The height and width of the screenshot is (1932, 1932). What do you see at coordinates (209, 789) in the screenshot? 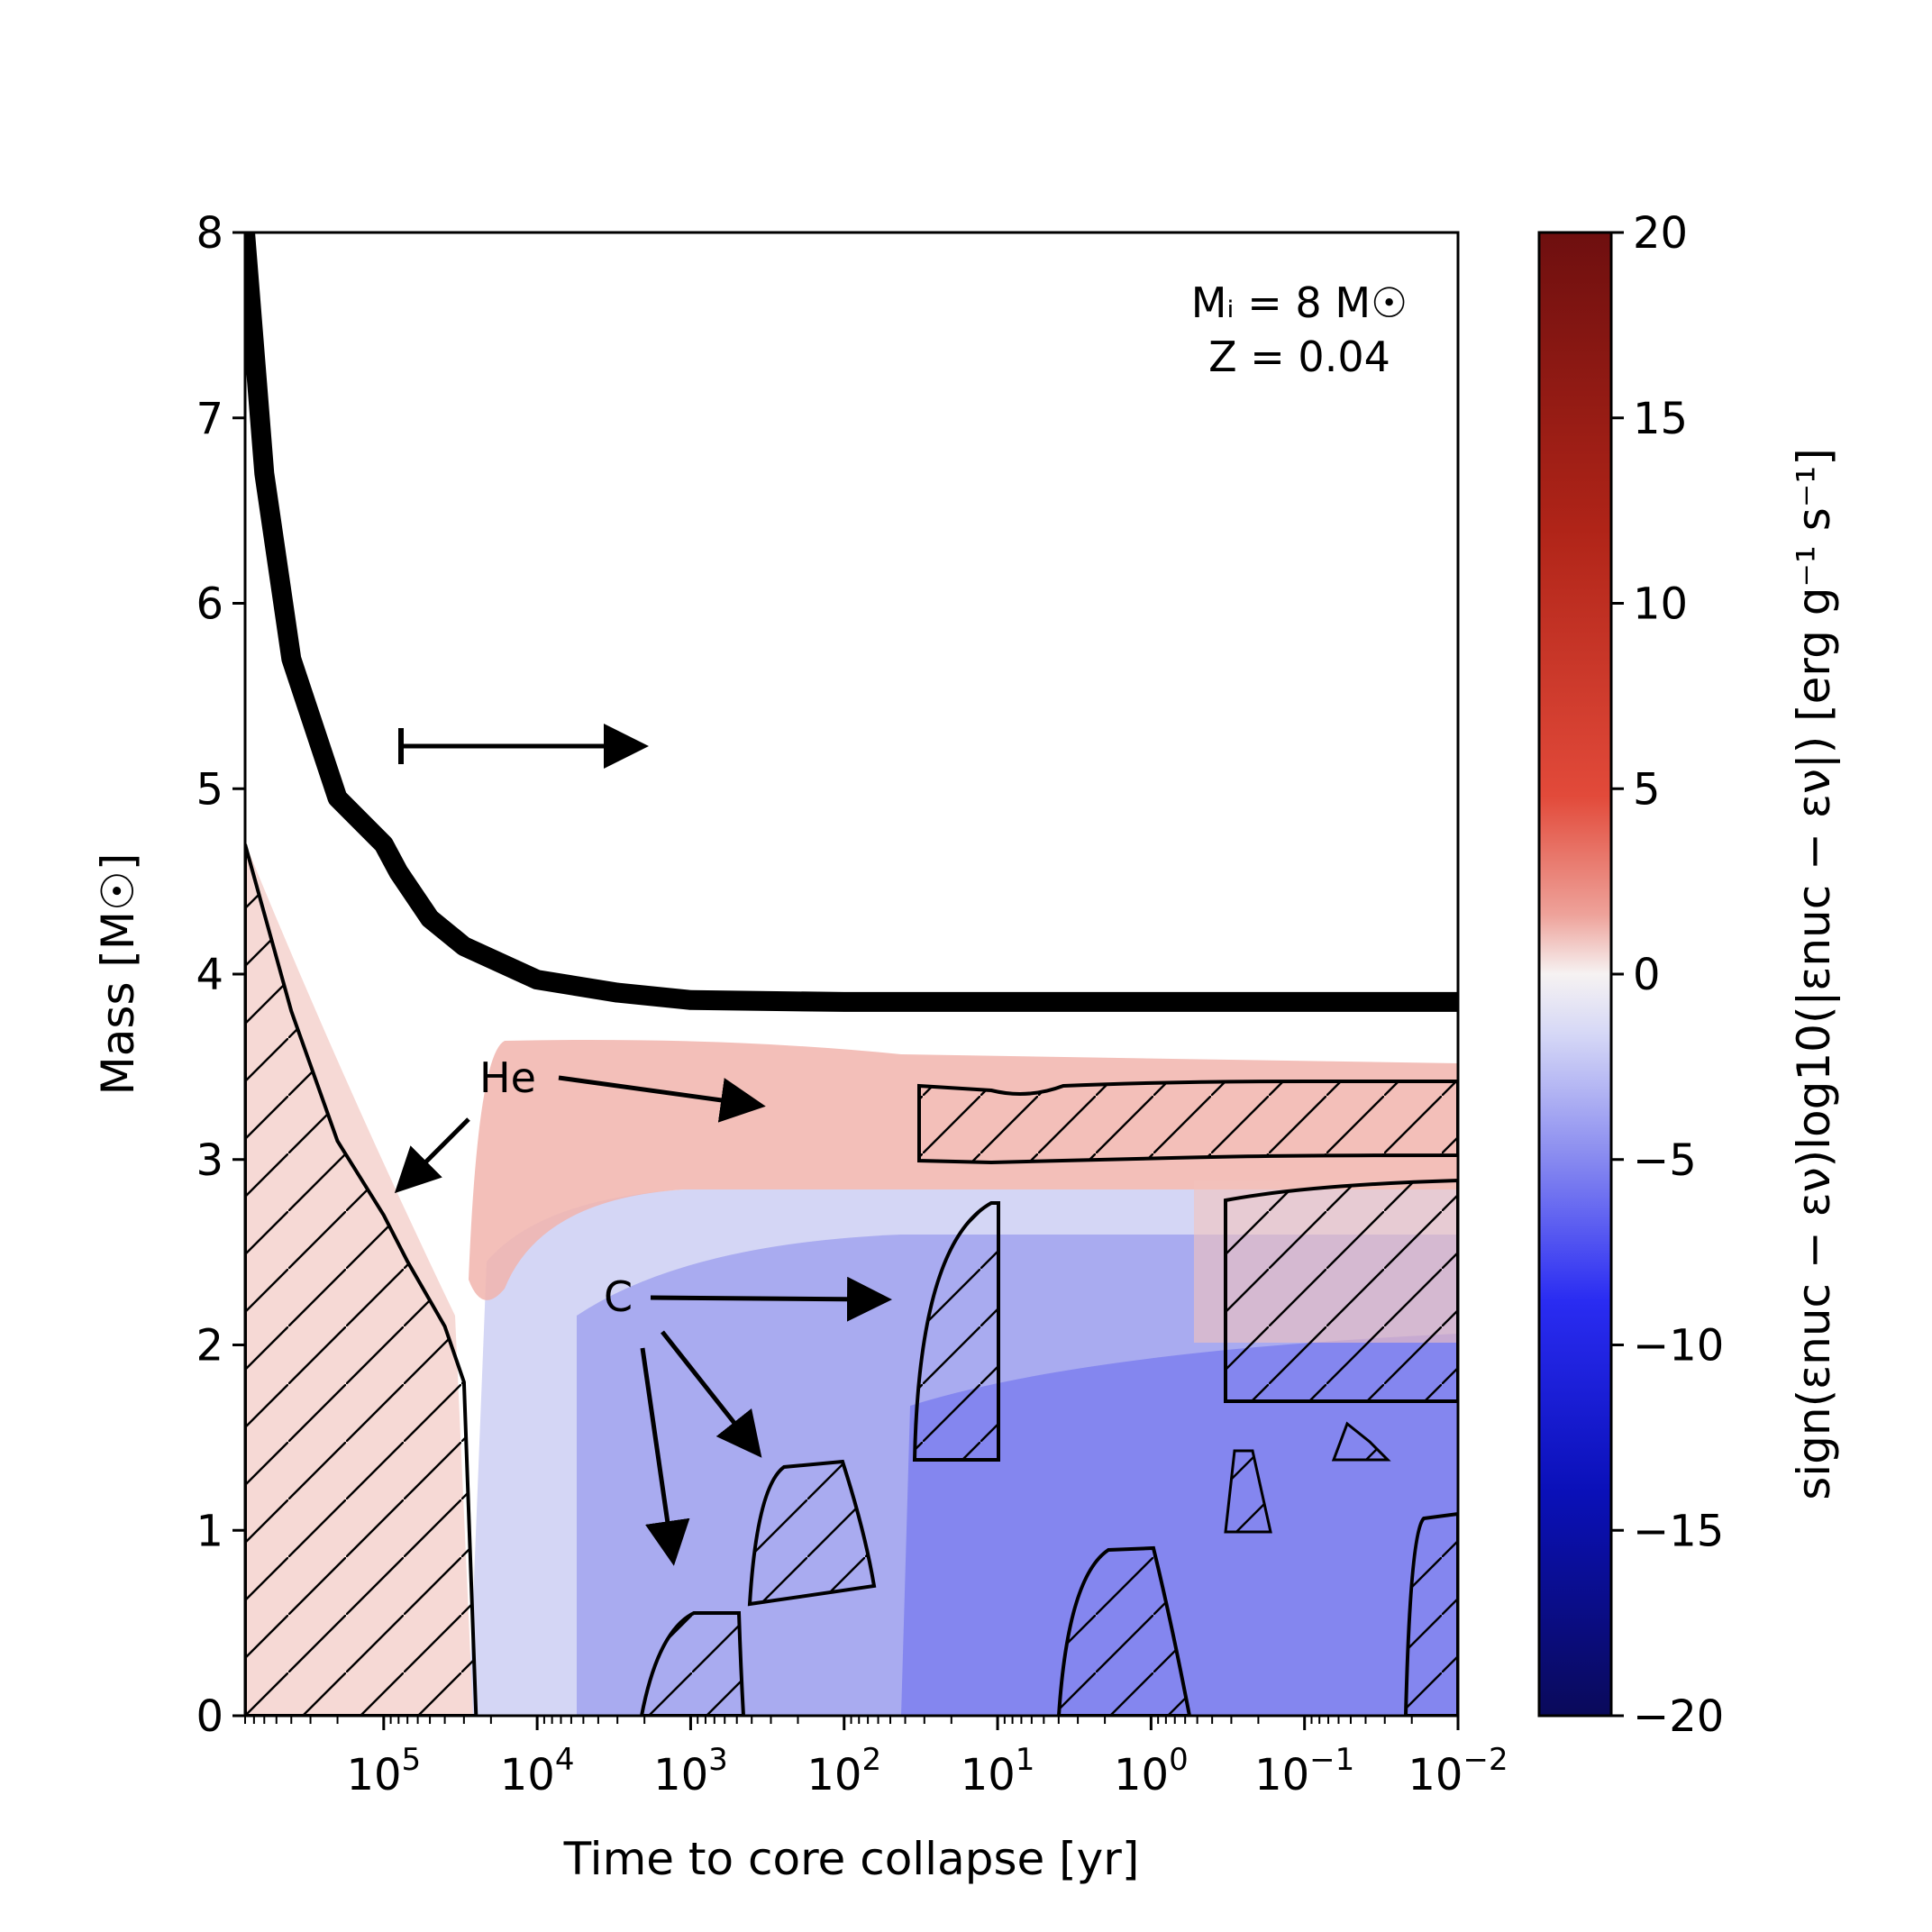
I see `y-tick-label: 5` at bounding box center [209, 789].